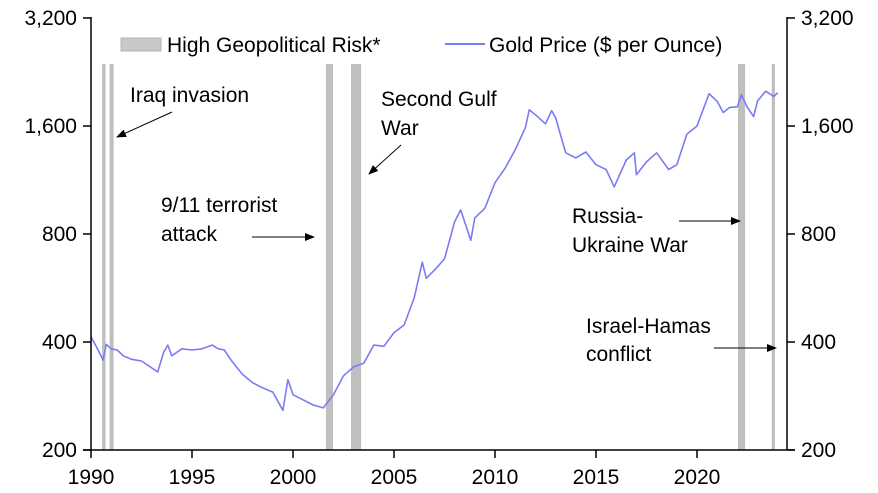 Image resolution: width=878 pixels, height=493 pixels. I want to click on annotation-iraq-invasion: Iraq invasion, so click(182, 111).